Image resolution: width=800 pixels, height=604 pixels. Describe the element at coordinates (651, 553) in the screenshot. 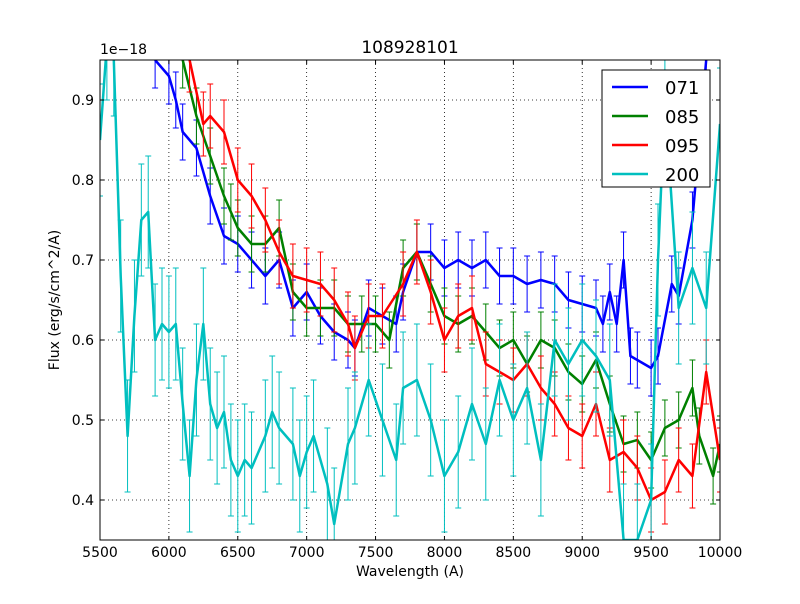

I see `x-tick-label: 9500` at that location.